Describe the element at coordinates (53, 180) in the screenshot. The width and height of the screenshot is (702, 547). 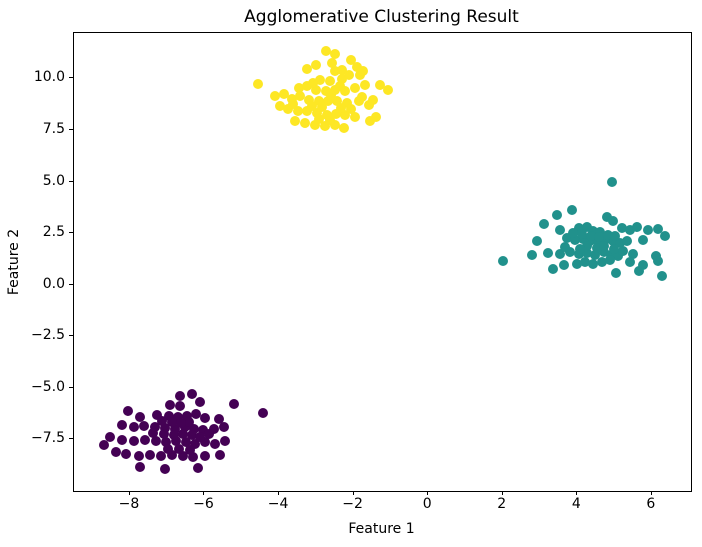
I see `y-tick-label: 5.0` at that location.